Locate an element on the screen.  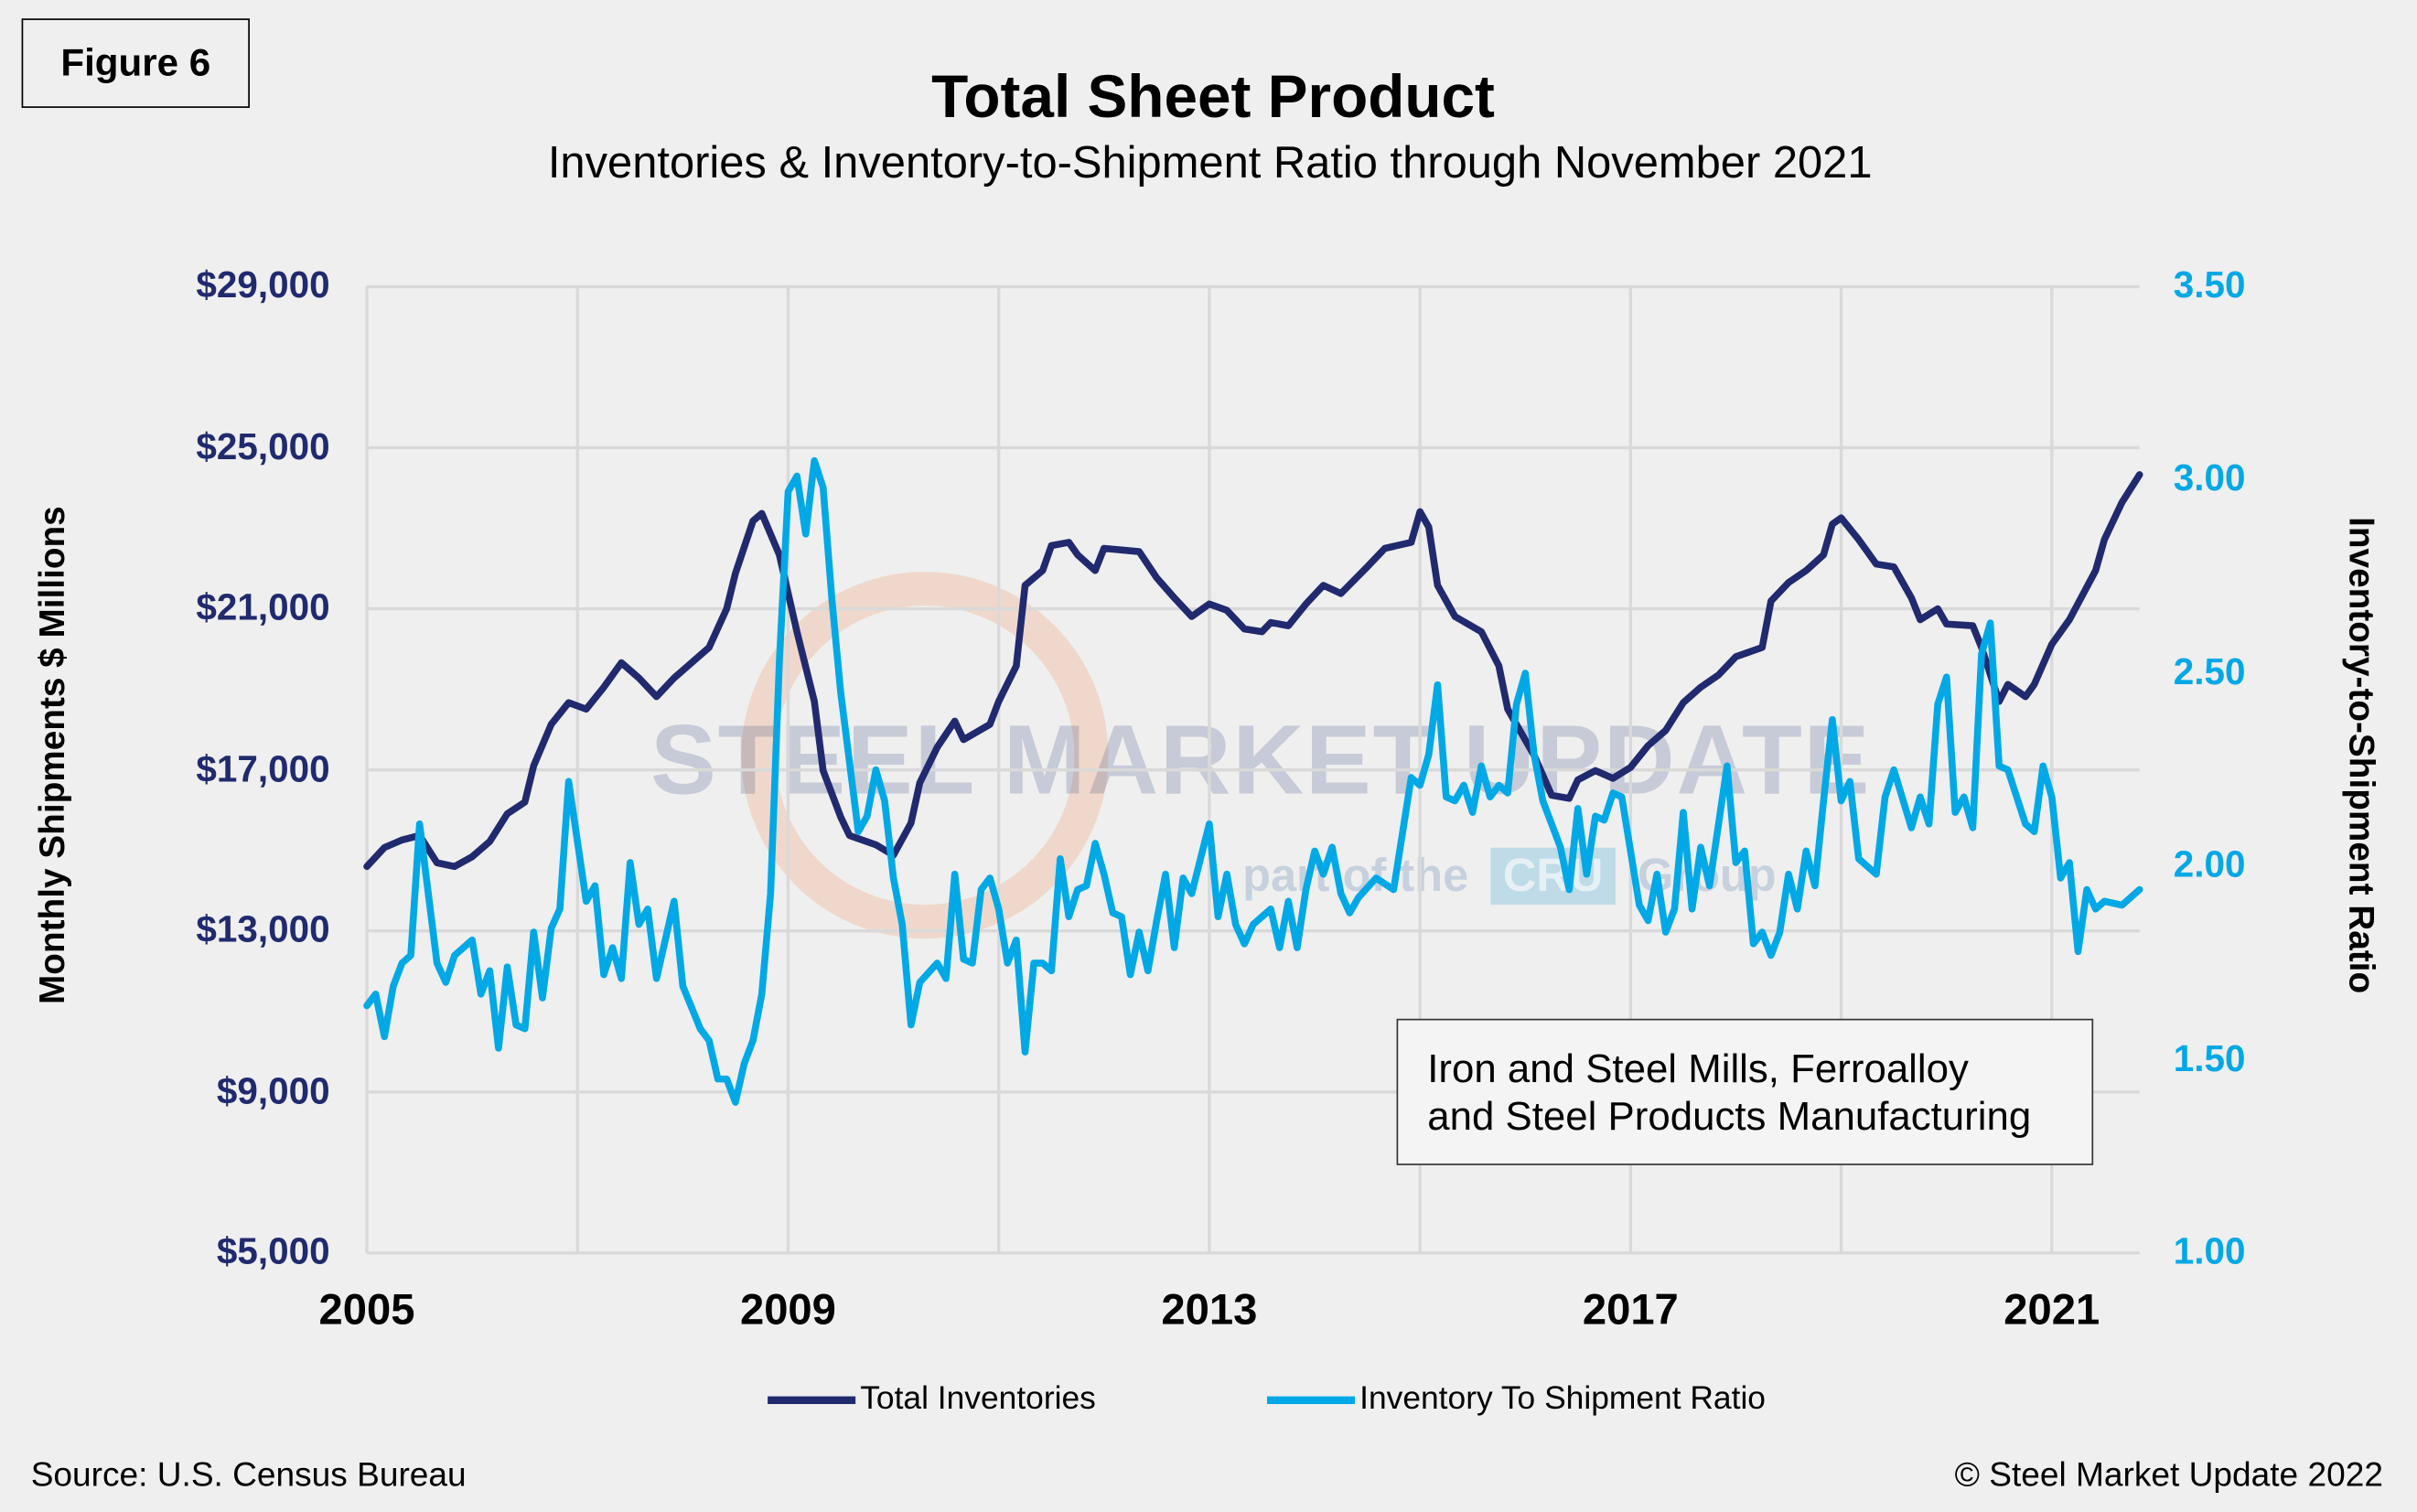
x-tick-label: 2013 is located at coordinates (1210, 1309).